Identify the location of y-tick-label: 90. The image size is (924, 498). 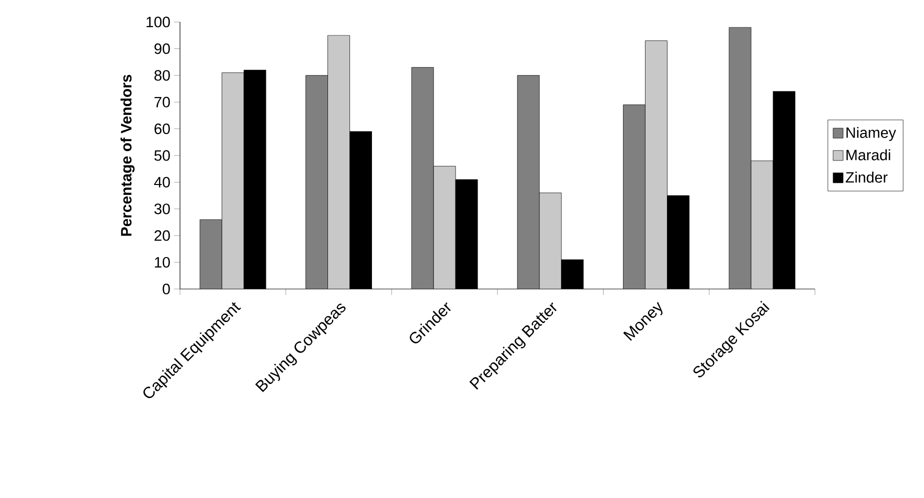
(162, 48).